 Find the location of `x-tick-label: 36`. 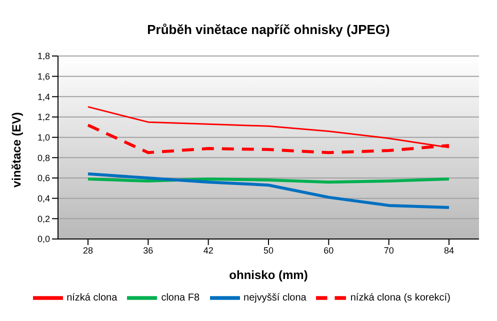

x-tick-label: 36 is located at coordinates (148, 250).